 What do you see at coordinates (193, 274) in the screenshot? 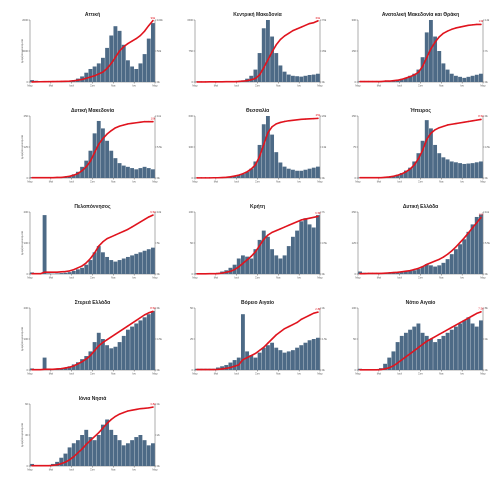
I see `y-tick-label: 0` at bounding box center [193, 274].